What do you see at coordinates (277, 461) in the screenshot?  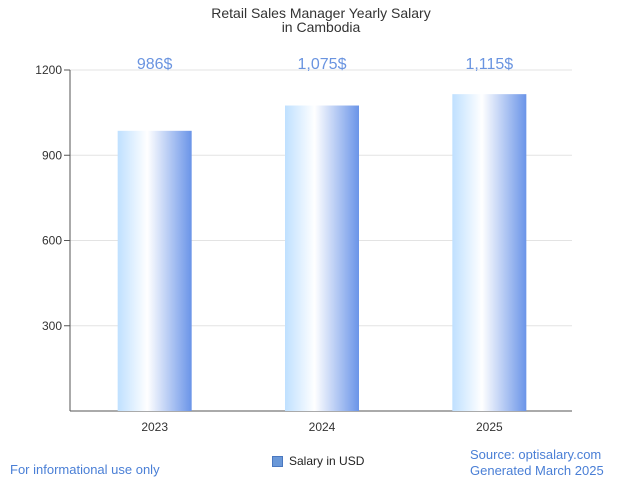 I see `legend-swatch` at bounding box center [277, 461].